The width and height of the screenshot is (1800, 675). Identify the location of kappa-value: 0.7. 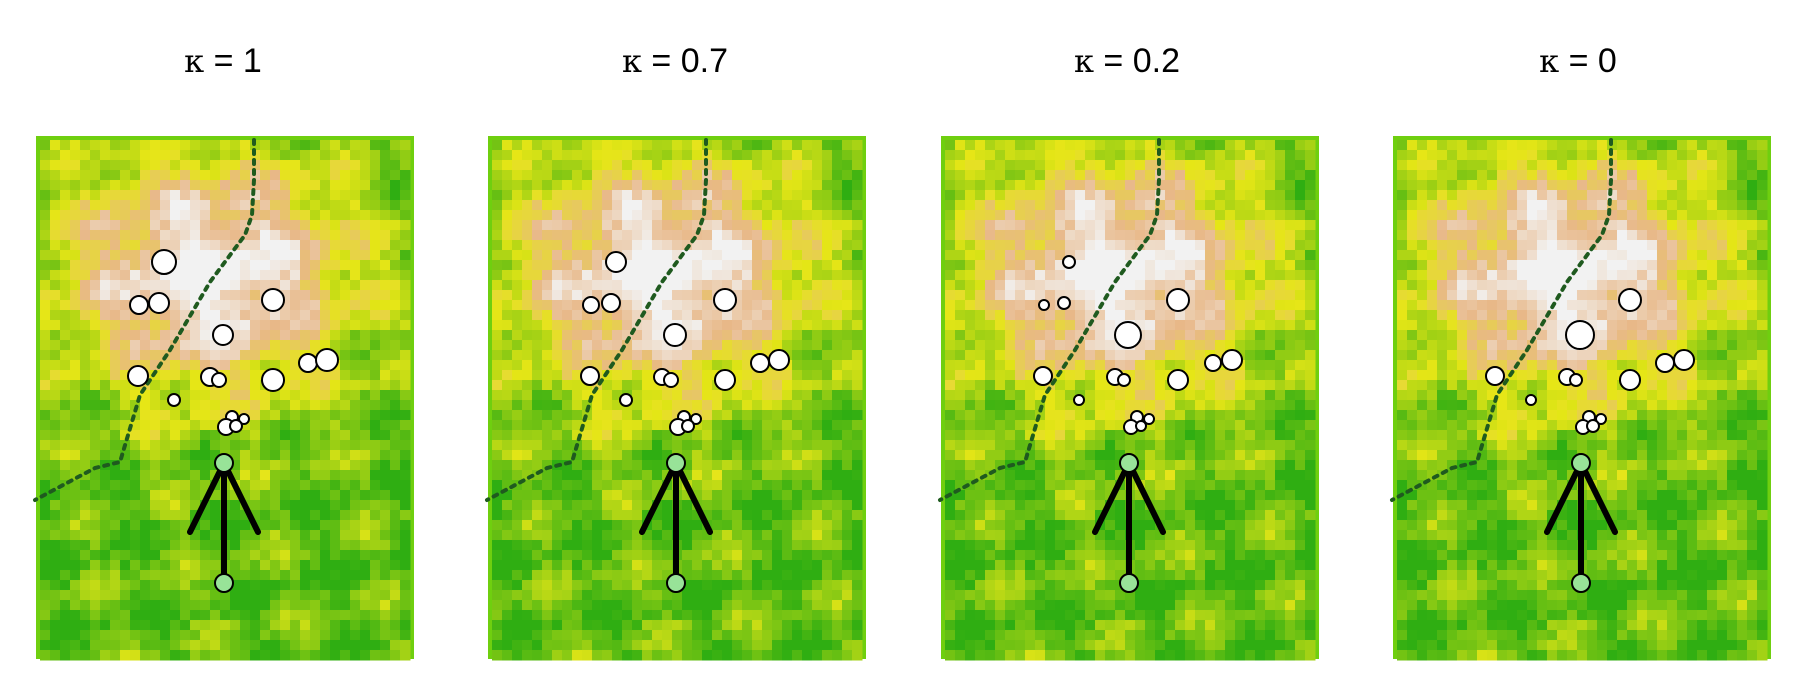
(704, 61).